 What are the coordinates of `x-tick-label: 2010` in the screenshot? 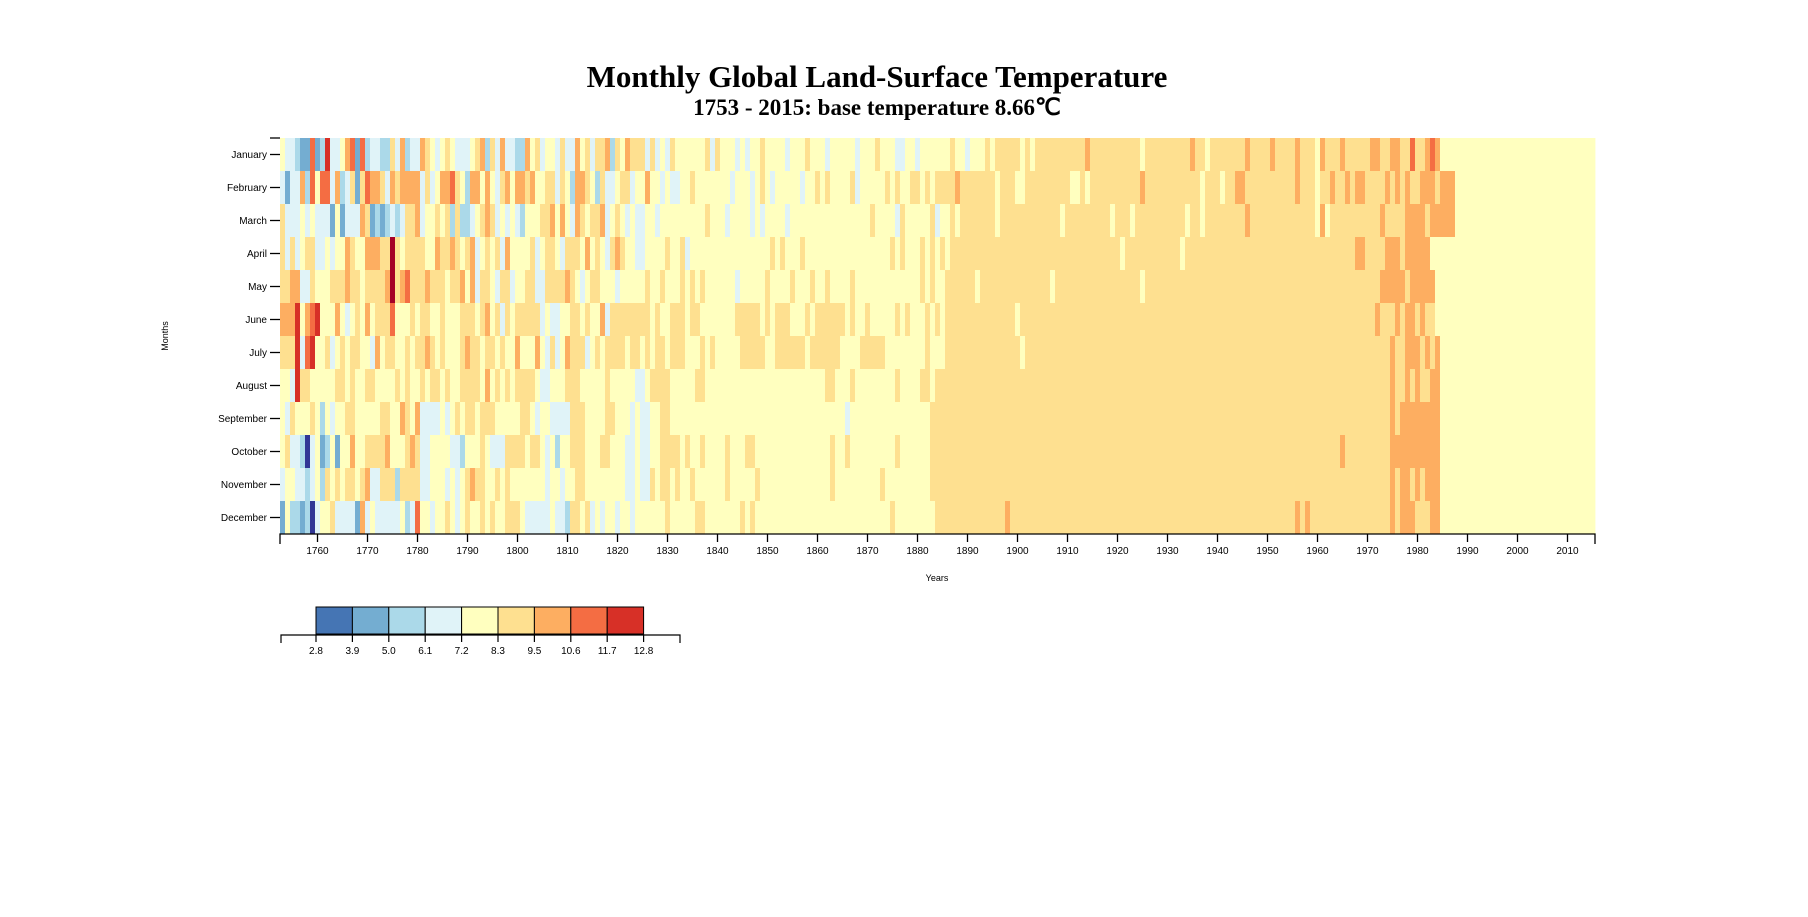 It's located at (1567, 551).